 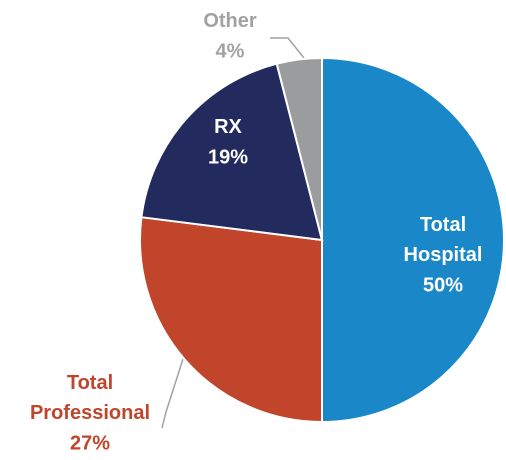 What do you see at coordinates (443, 285) in the screenshot?
I see `value-label: 50%` at bounding box center [443, 285].